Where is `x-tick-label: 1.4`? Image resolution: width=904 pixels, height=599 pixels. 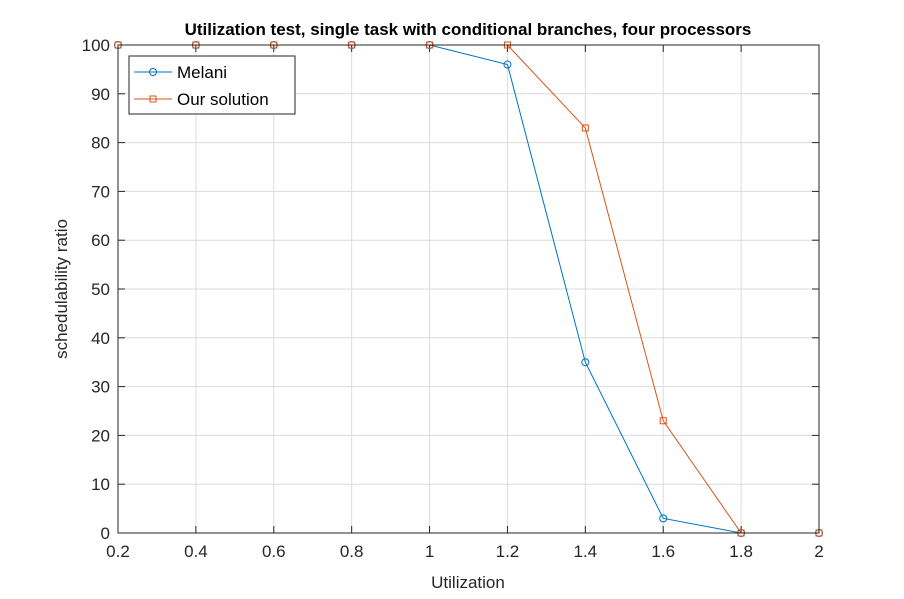
x-tick-label: 1.4 is located at coordinates (586, 551).